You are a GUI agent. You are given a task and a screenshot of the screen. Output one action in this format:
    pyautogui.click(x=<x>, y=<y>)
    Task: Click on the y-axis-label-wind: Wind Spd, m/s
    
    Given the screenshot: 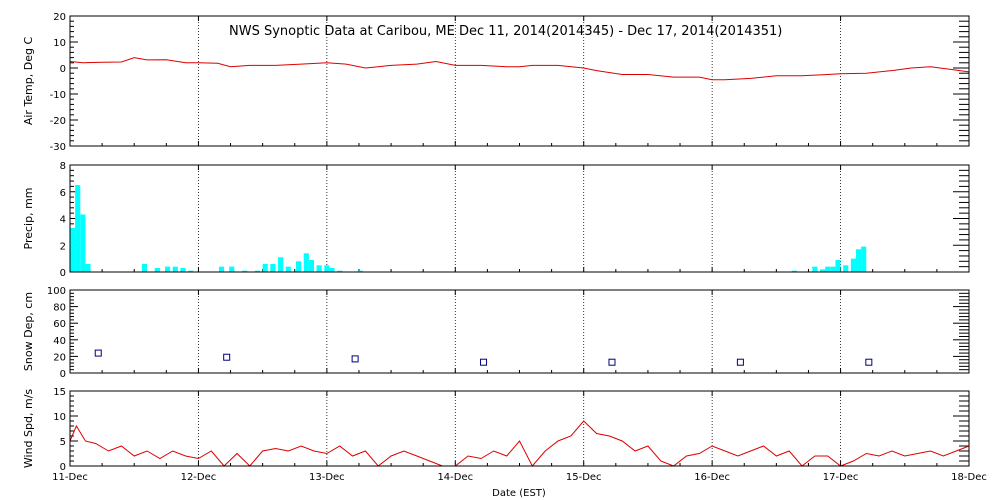 What is the action you would take?
    pyautogui.click(x=28, y=429)
    